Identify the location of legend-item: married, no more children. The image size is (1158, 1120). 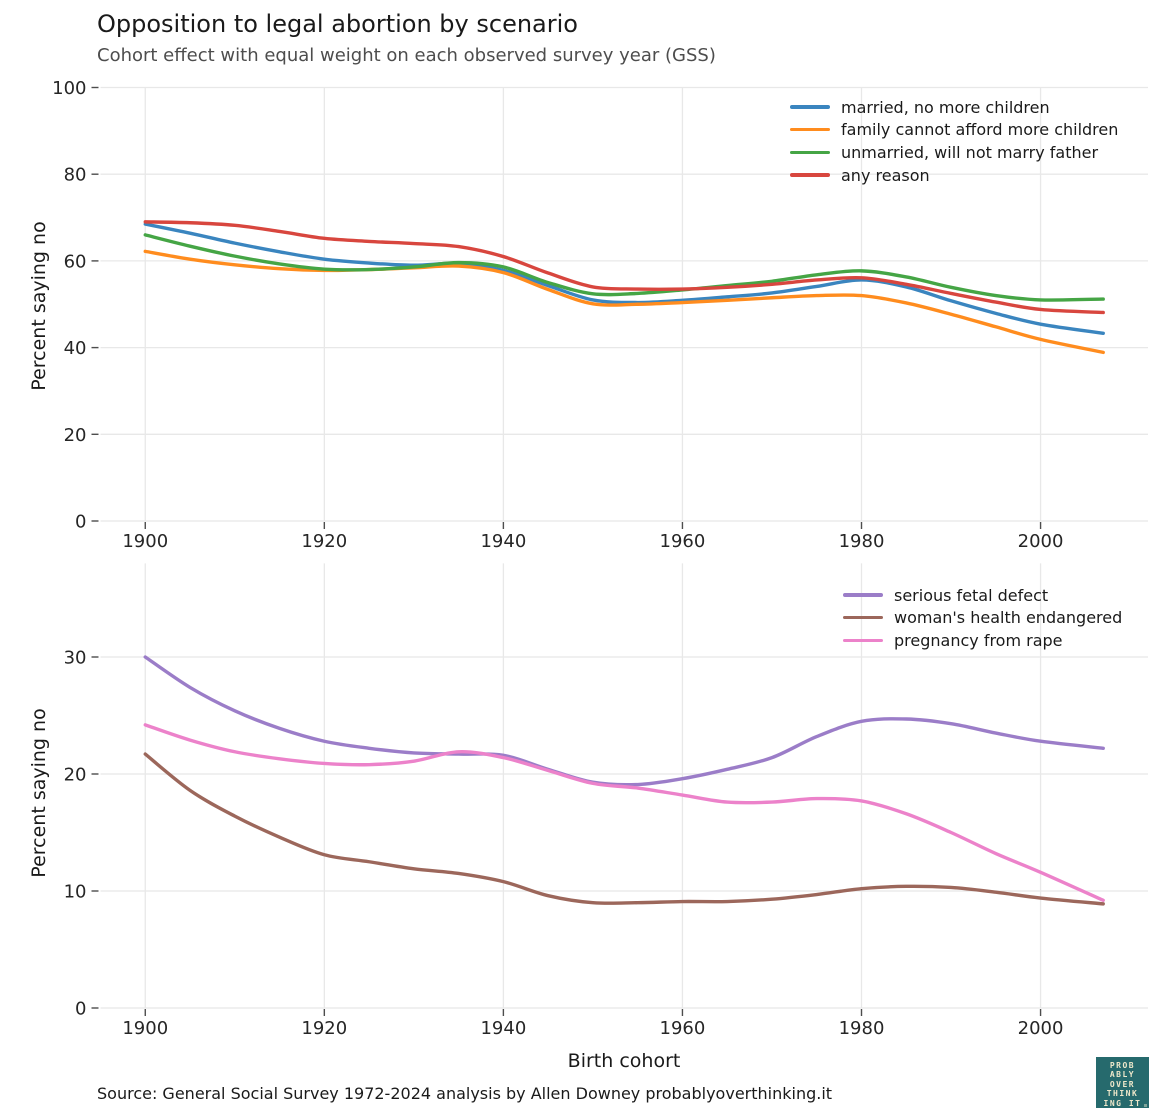
(954, 107).